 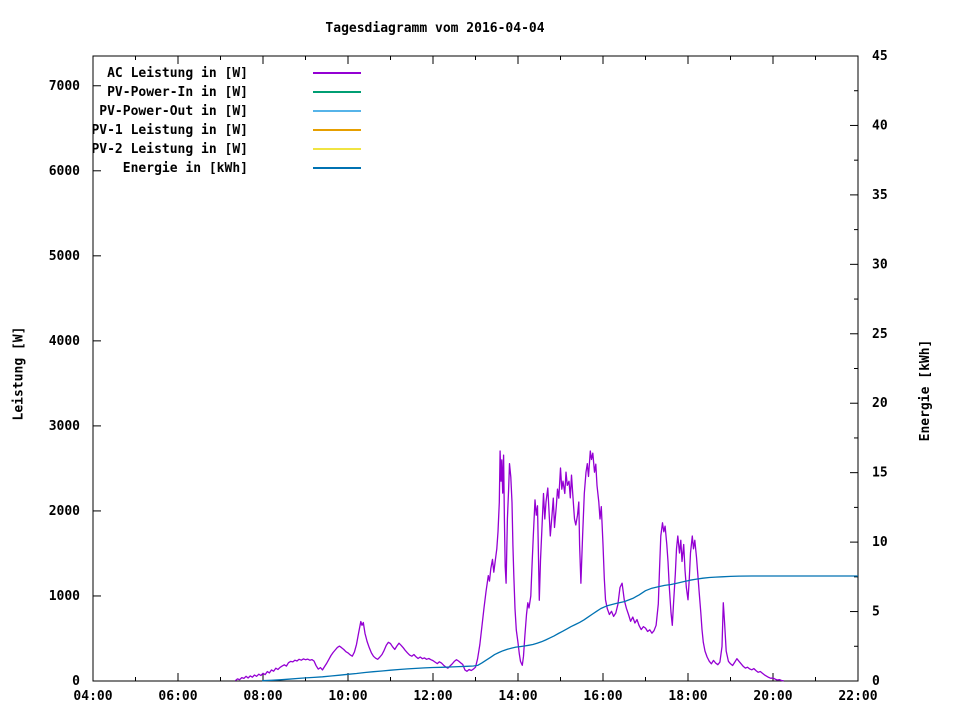 What do you see at coordinates (432, 696) in the screenshot?
I see `x-tick-label: 12:00` at bounding box center [432, 696].